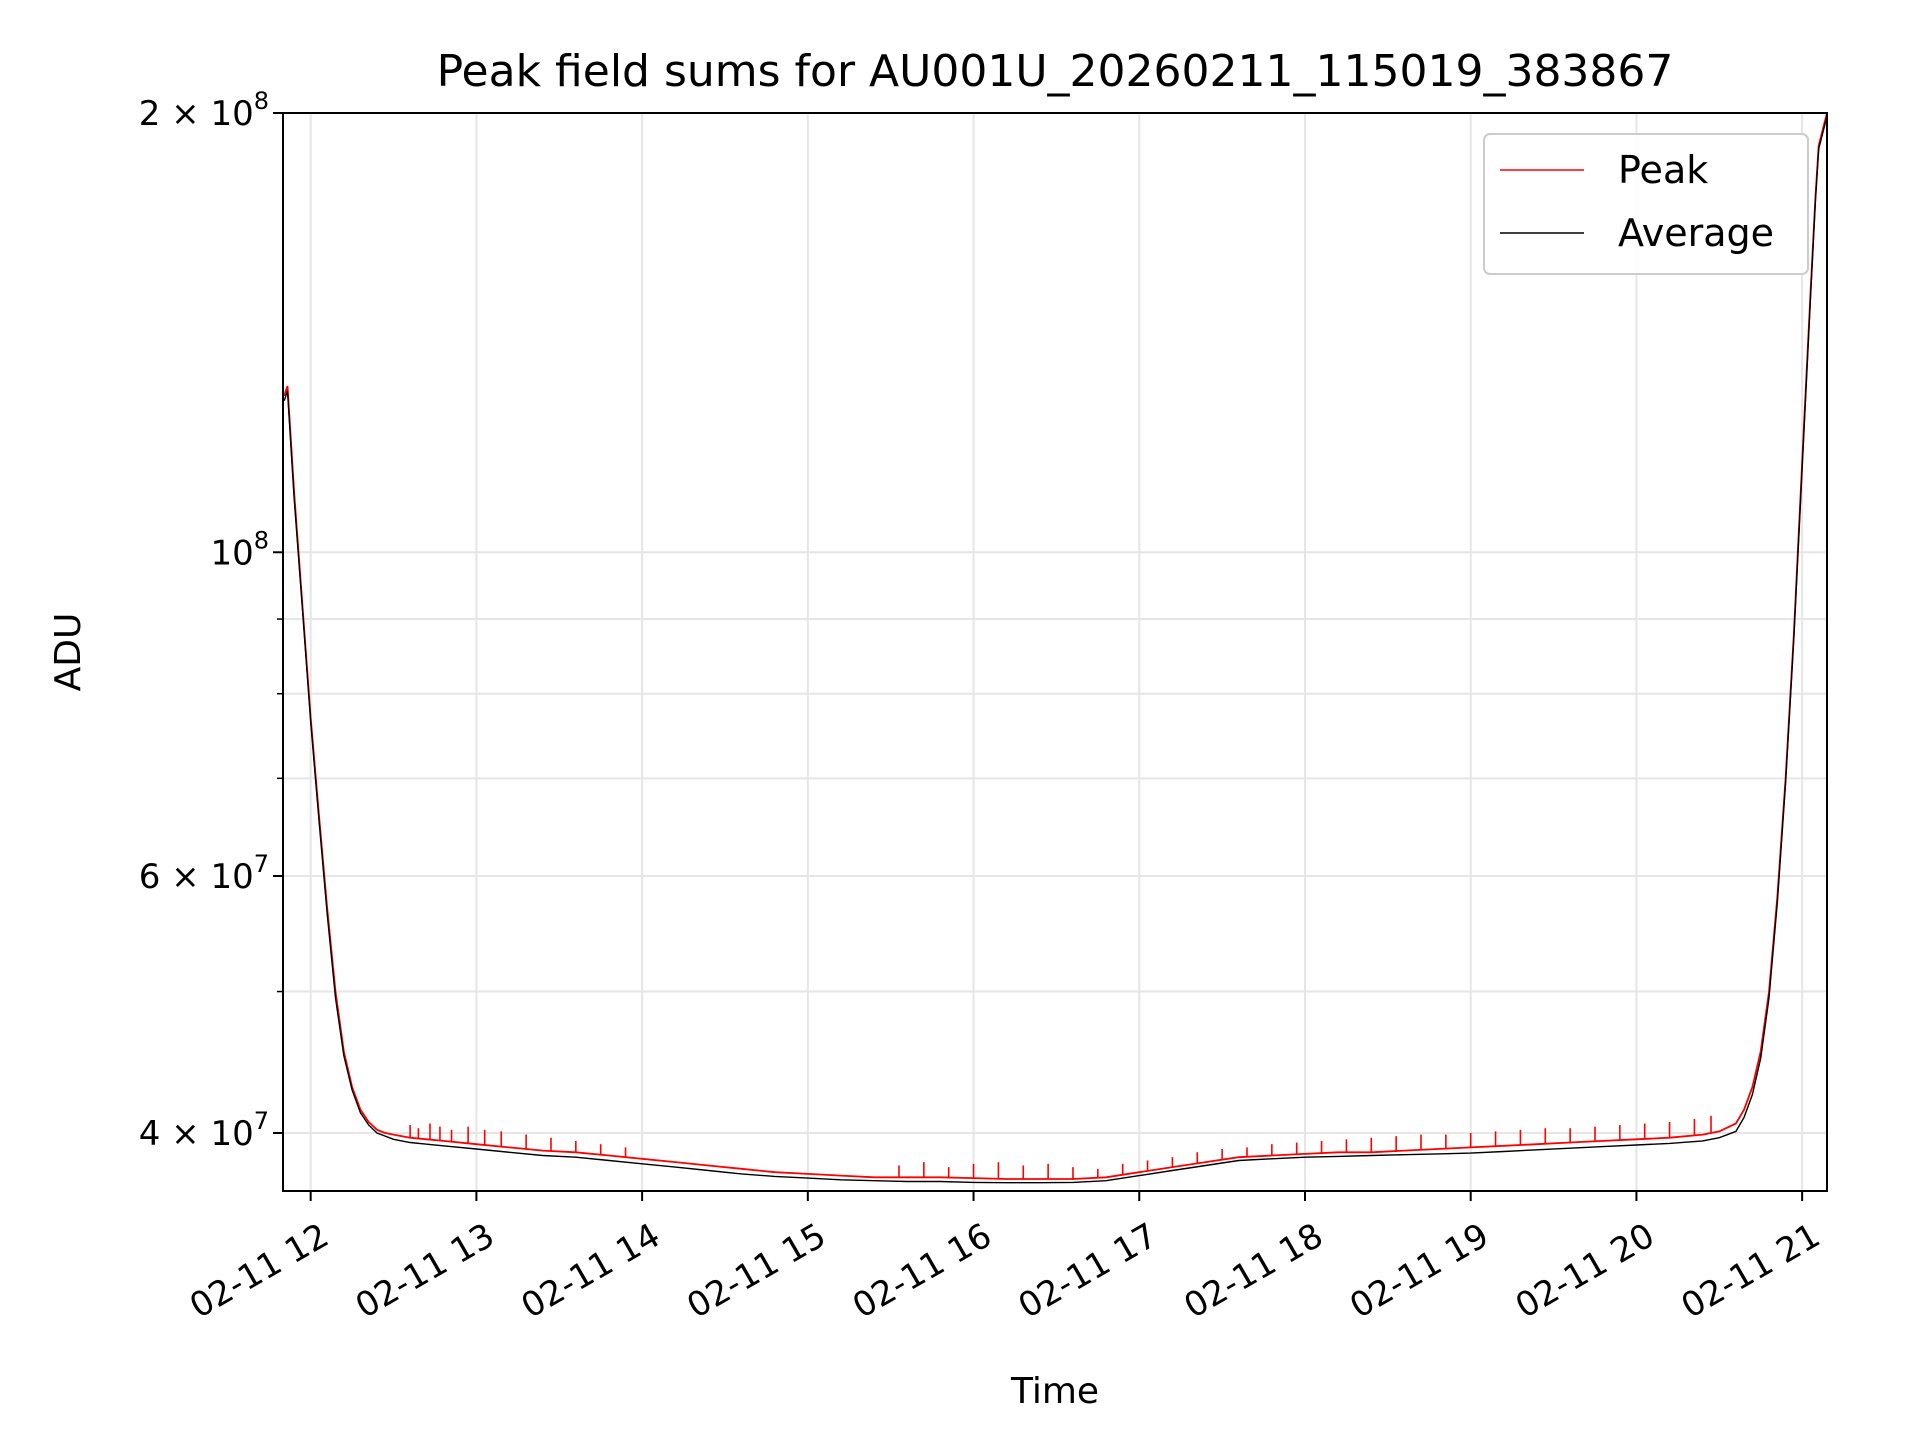 This screenshot has height=1440, width=1920. I want to click on legend-average-label: Average, so click(1696, 233).